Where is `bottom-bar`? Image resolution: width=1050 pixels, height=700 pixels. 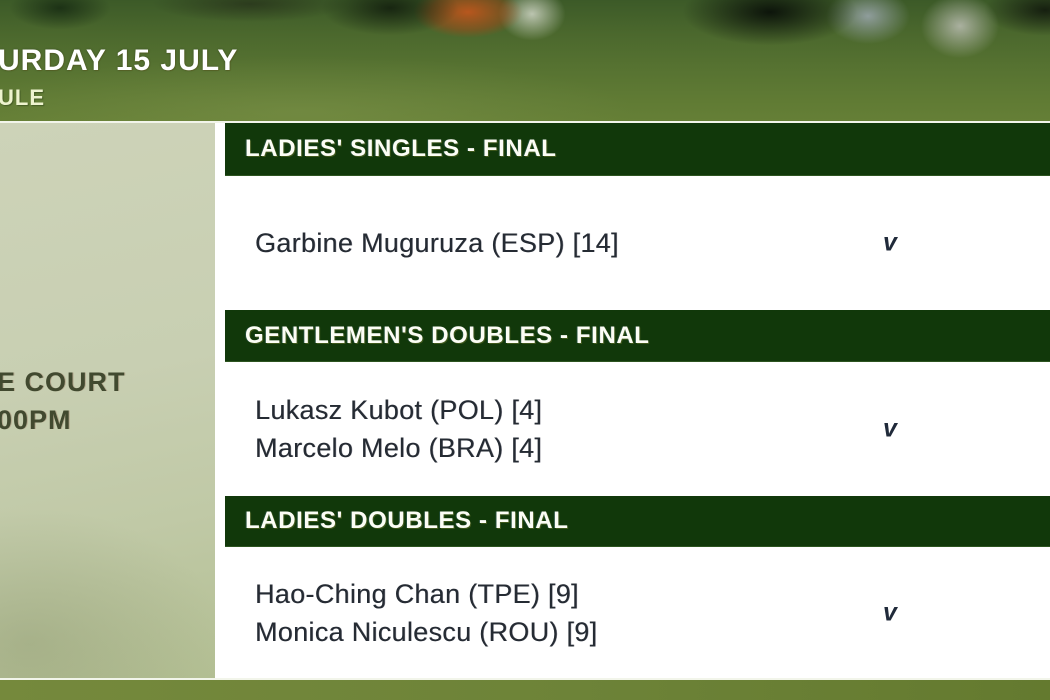
bottom-bar is located at coordinates (525, 689).